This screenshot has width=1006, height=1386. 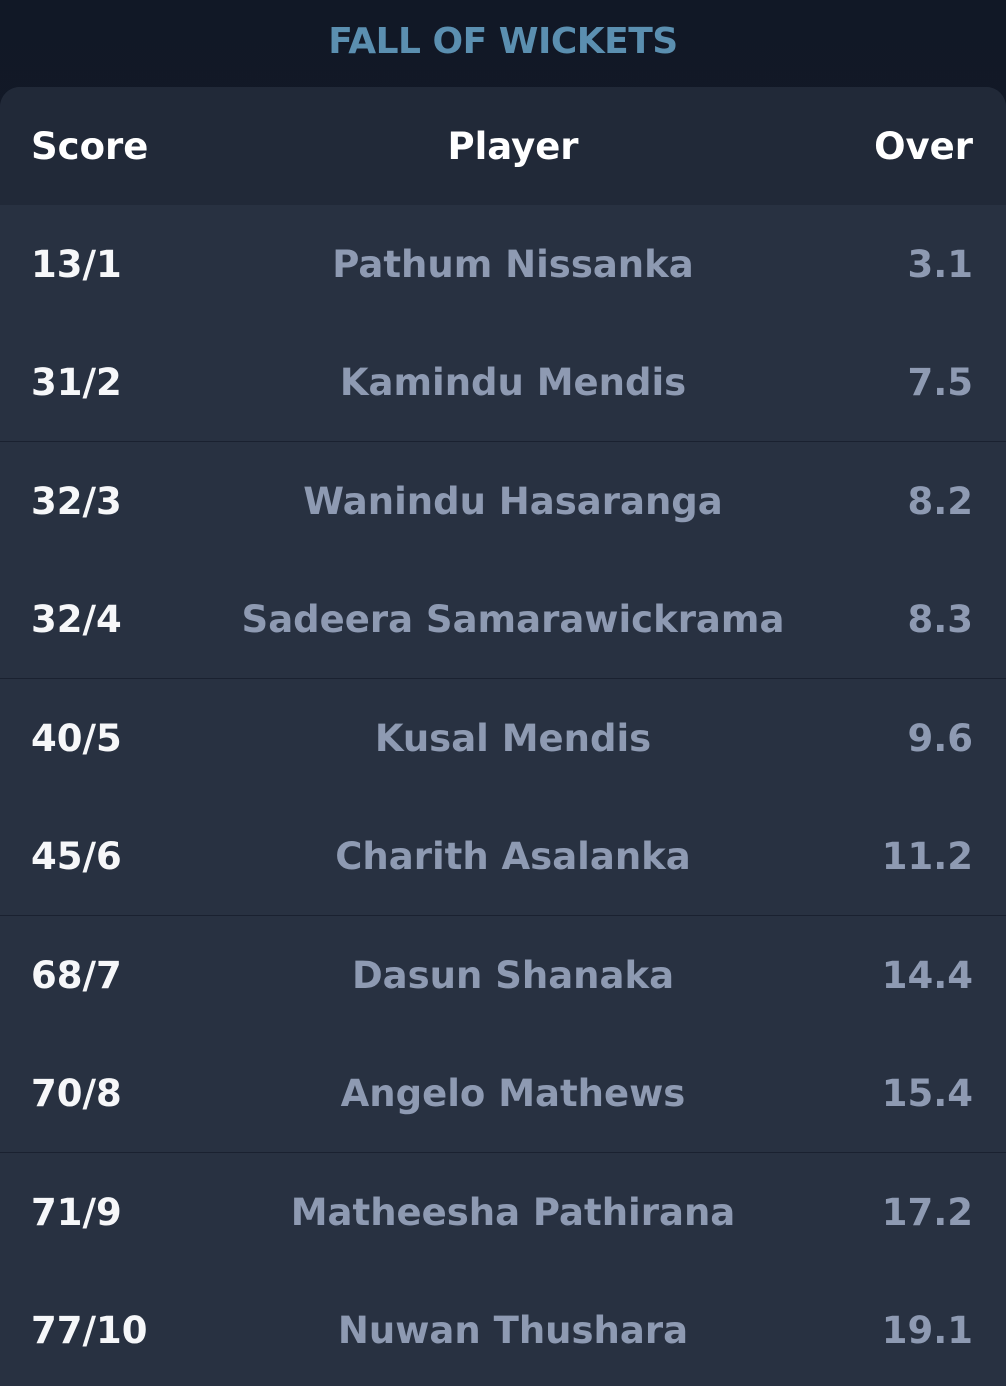 I want to click on wicket-over: 8.2, so click(x=940, y=501).